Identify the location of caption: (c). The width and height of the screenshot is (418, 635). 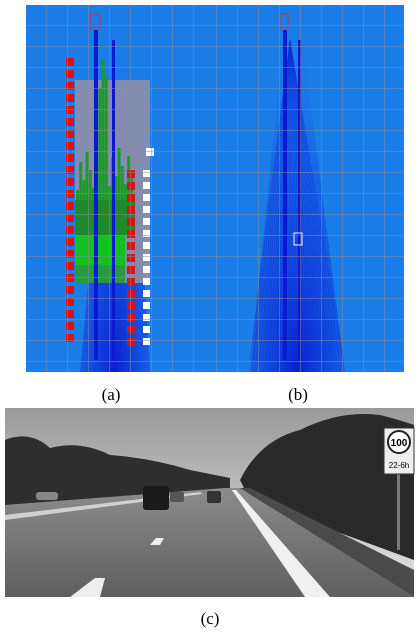
(210, 618).